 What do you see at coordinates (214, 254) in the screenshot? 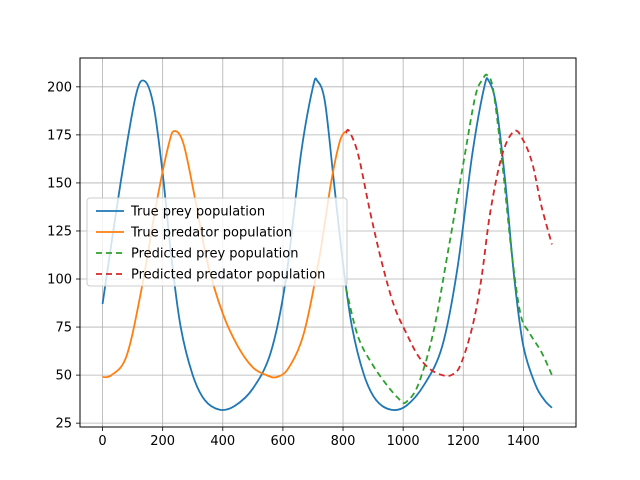
I see `legend-entry-label: Predicted prey population` at bounding box center [214, 254].